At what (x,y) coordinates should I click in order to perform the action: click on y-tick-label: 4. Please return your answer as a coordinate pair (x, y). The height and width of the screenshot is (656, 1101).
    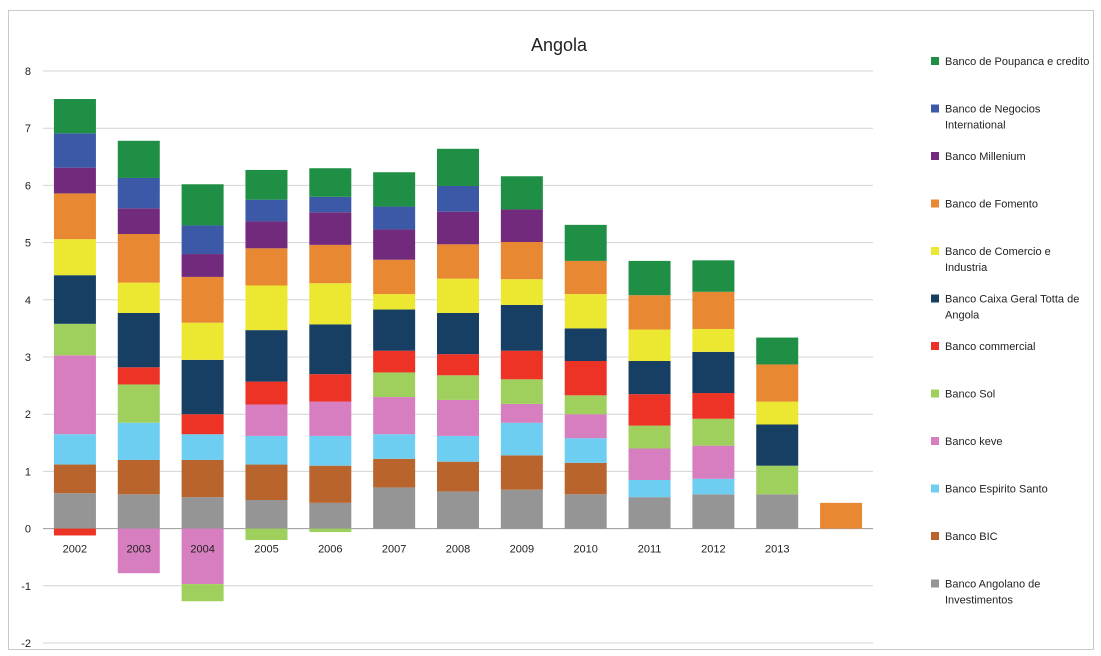
    Looking at the image, I should click on (28, 301).